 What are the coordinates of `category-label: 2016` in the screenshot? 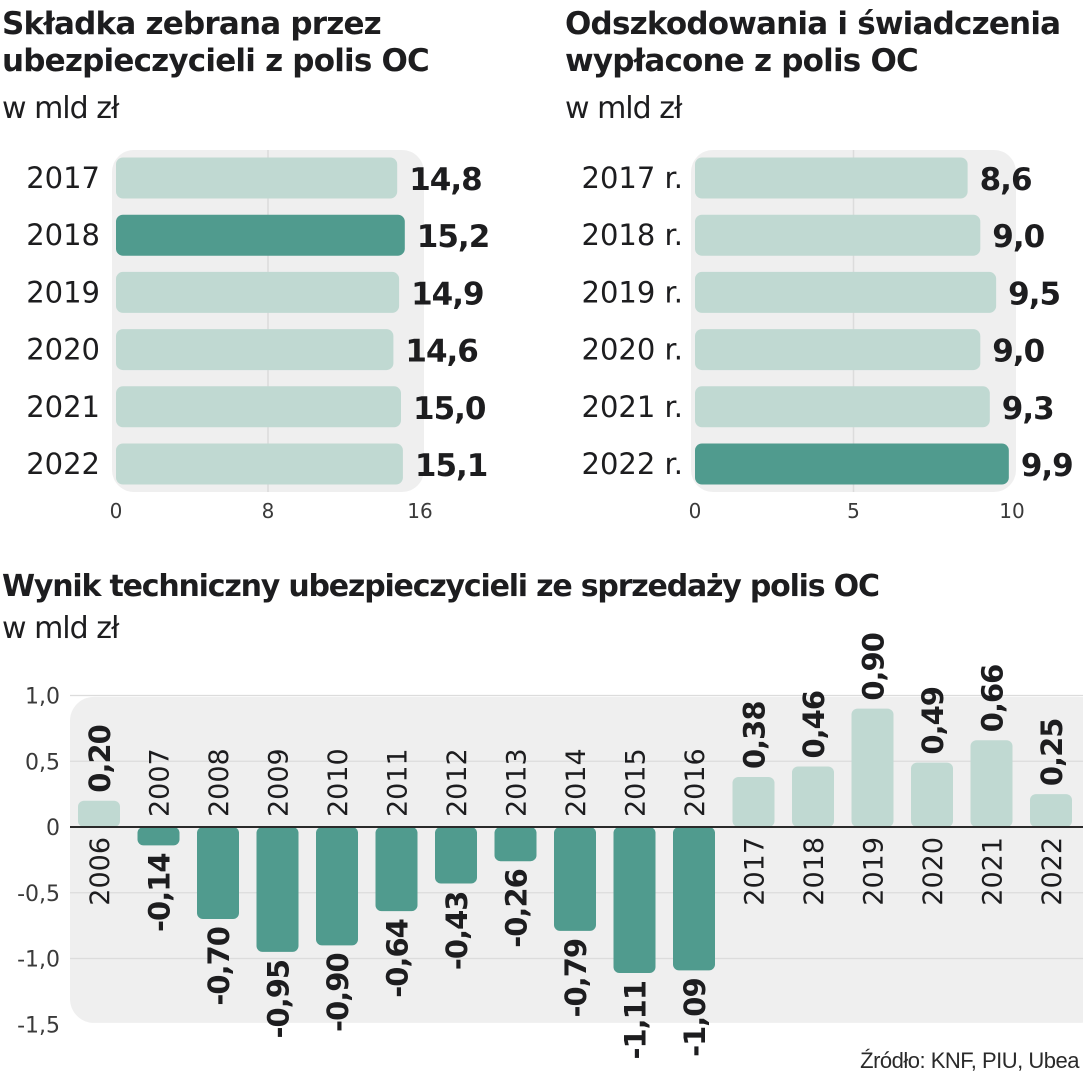 It's located at (695, 782).